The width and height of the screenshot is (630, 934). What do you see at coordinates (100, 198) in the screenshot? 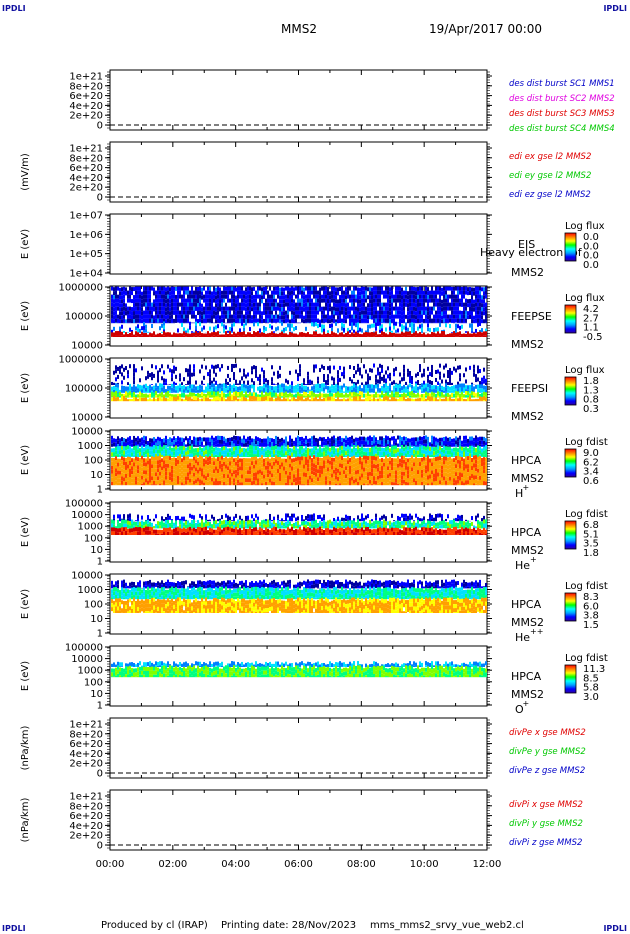
I see `y-tick-label: 0` at bounding box center [100, 198].